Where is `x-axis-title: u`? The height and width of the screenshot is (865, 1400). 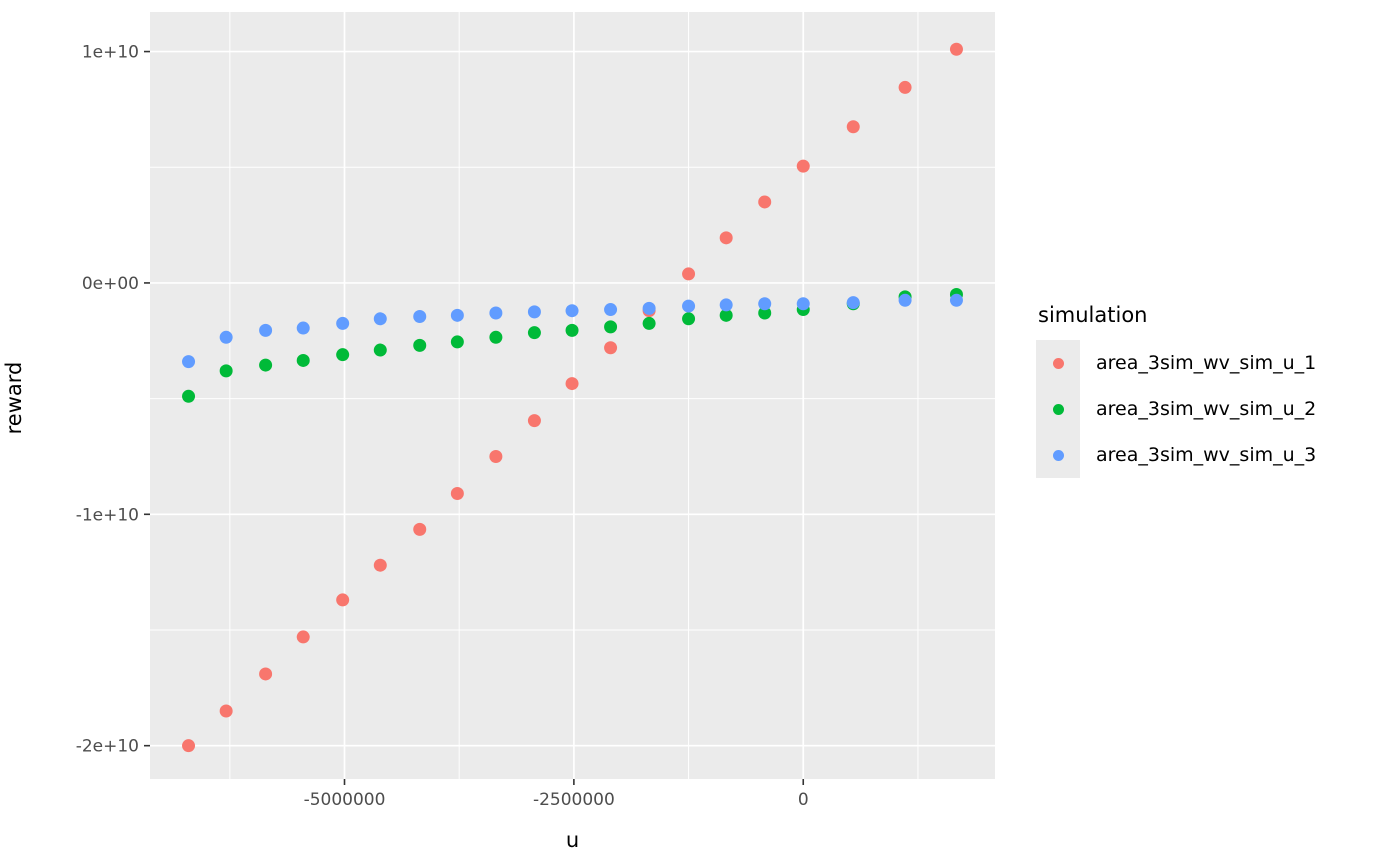 x-axis-title: u is located at coordinates (572, 840).